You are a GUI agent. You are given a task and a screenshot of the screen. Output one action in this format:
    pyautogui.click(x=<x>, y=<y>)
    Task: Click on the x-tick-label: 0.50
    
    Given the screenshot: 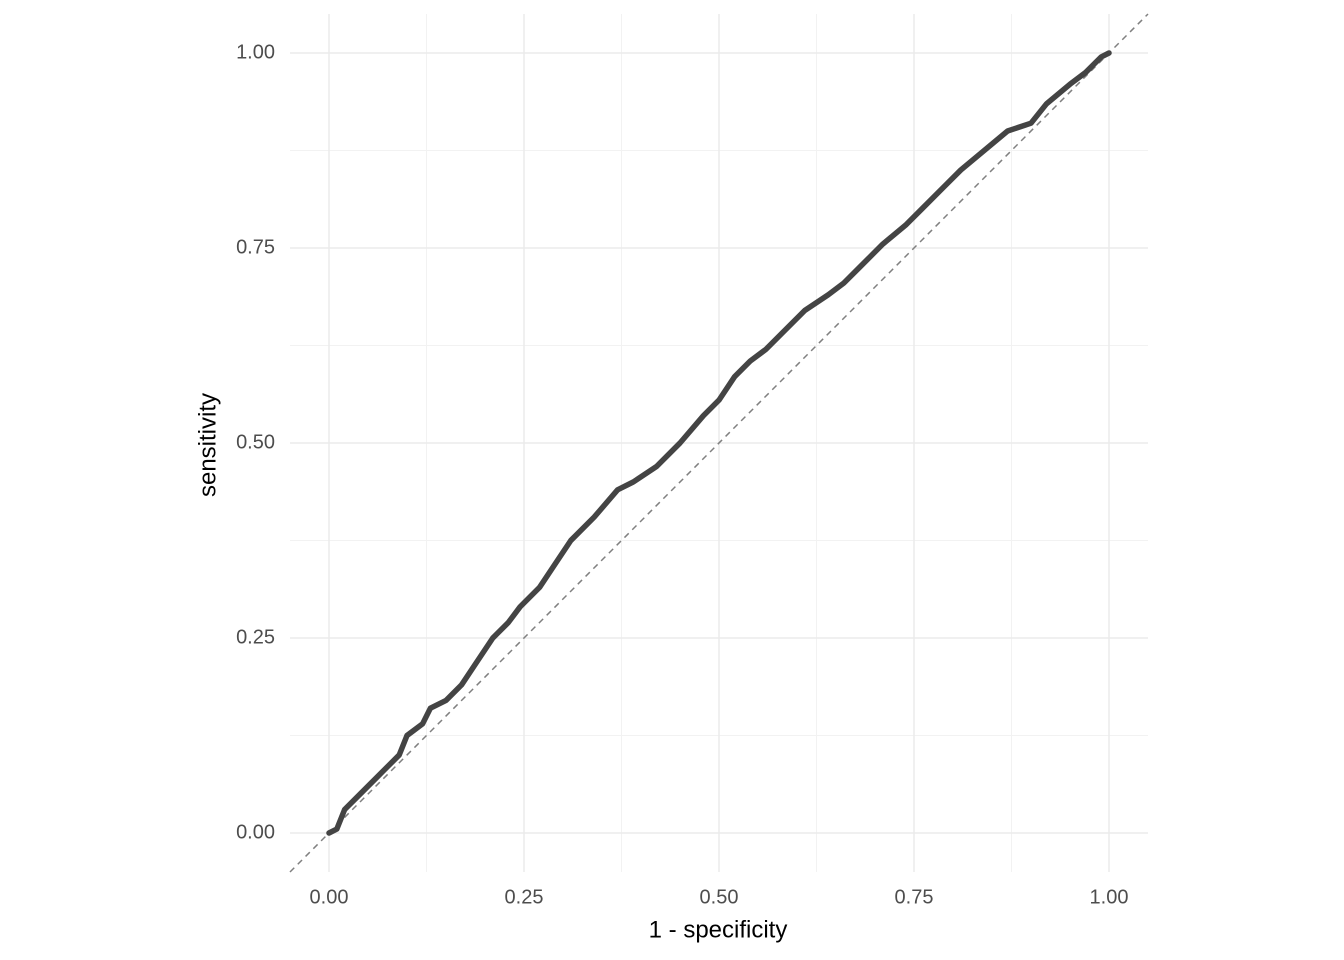 What is the action you would take?
    pyautogui.click(x=719, y=897)
    